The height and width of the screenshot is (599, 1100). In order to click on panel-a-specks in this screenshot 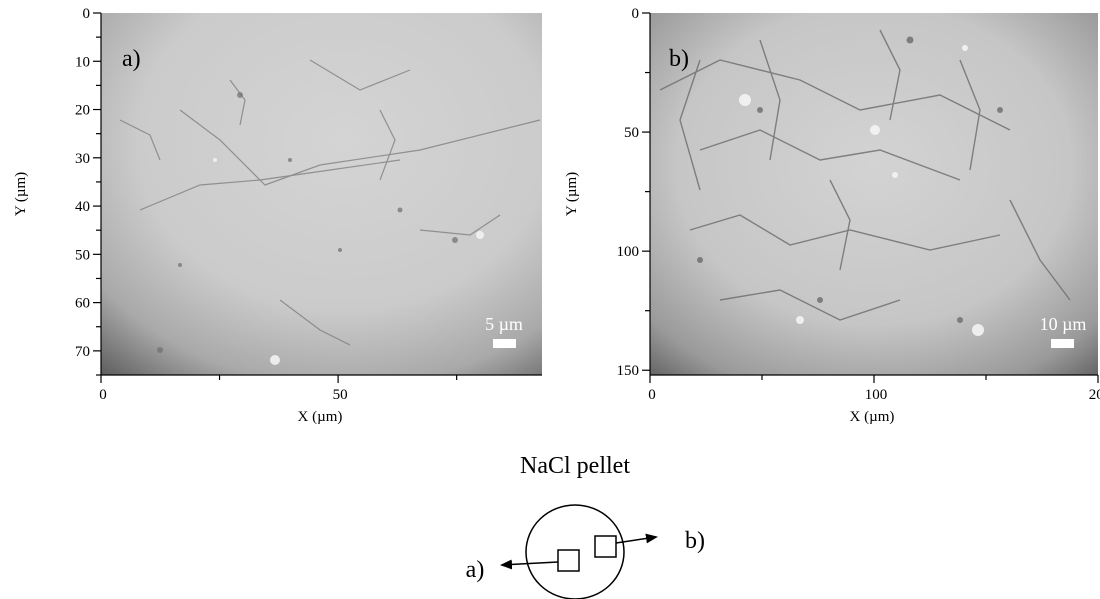, I will do `click(307, 222)`.